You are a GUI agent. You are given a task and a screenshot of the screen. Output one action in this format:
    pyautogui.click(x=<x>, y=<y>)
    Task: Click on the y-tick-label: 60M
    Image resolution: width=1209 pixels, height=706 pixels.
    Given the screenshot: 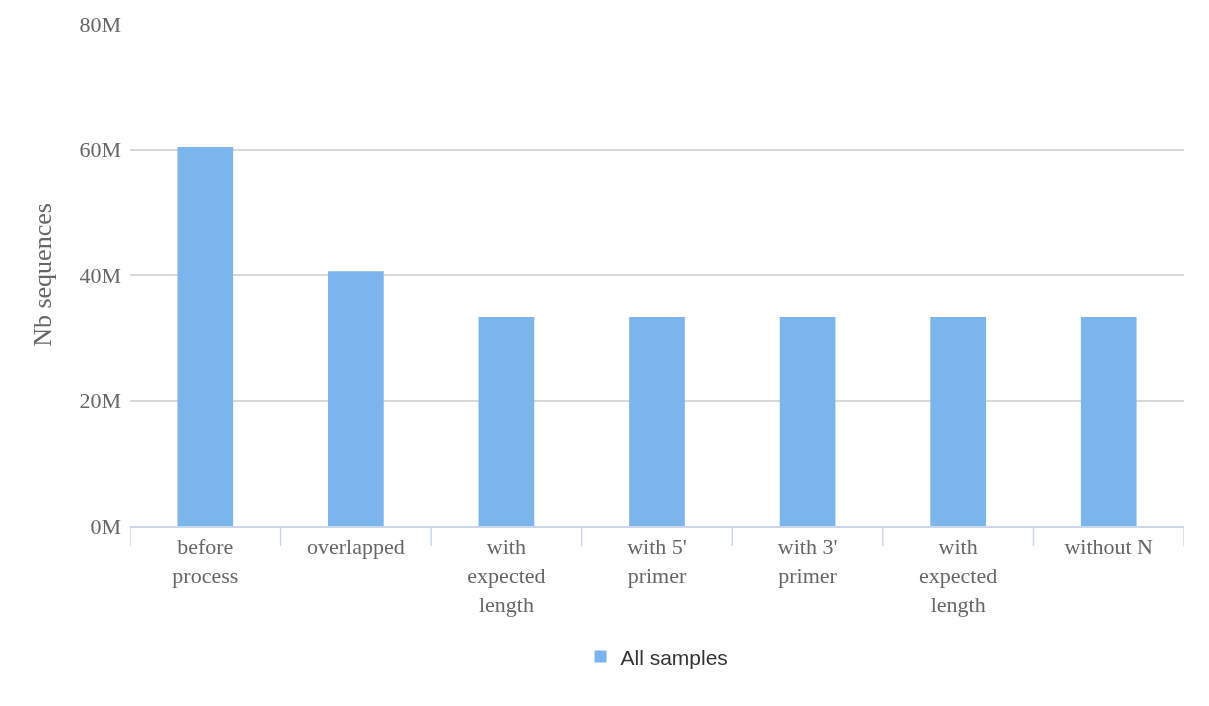 What is the action you would take?
    pyautogui.click(x=100, y=150)
    